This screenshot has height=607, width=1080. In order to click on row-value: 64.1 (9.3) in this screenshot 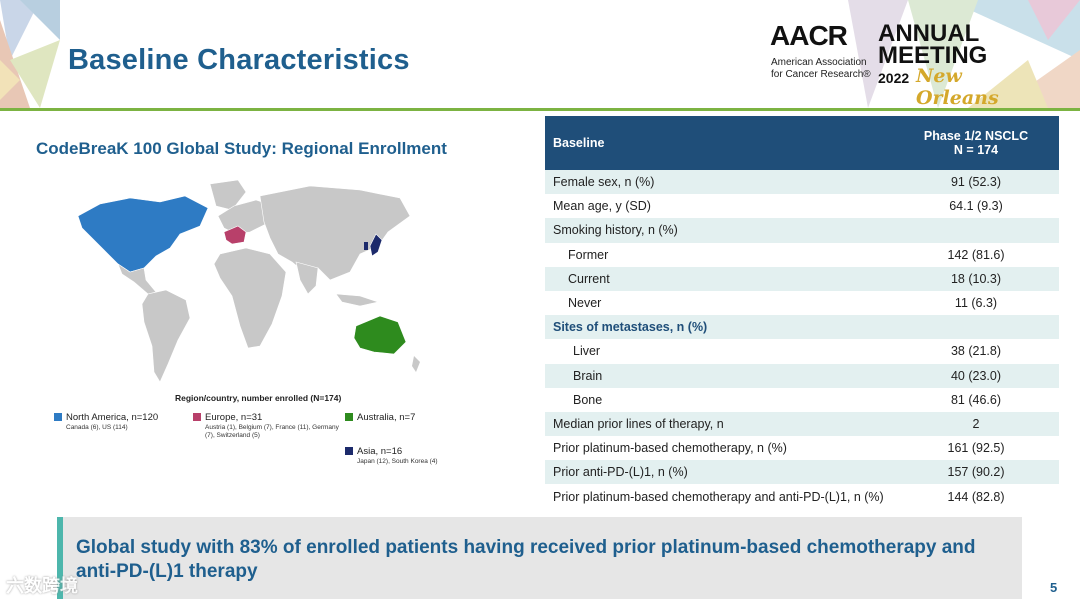, I will do `click(976, 206)`.